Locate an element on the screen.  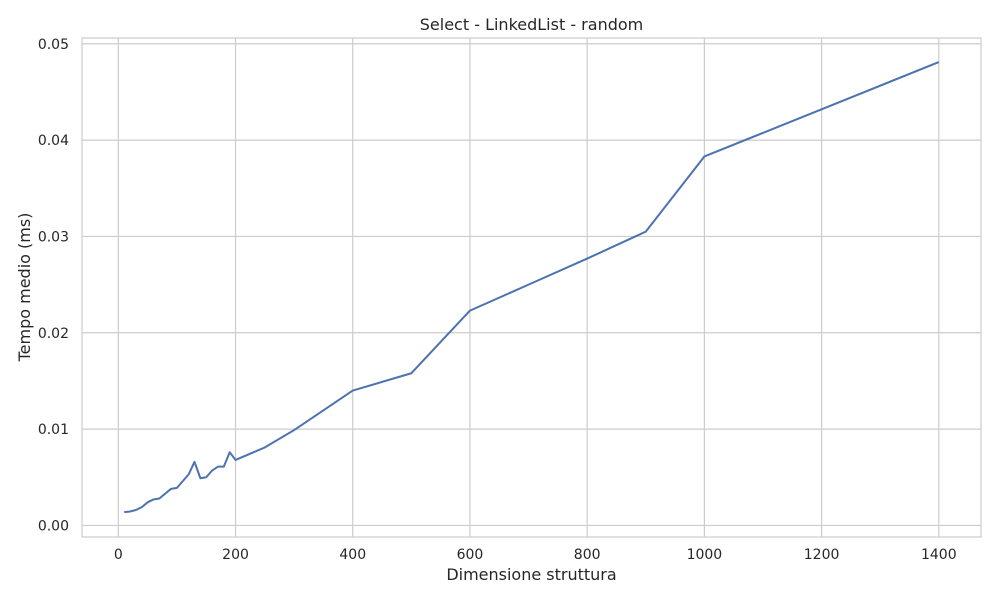
y-tick-labels: 0.00 0.01 0.02 0.03 0.04 0.05 is located at coordinates (53, 286).